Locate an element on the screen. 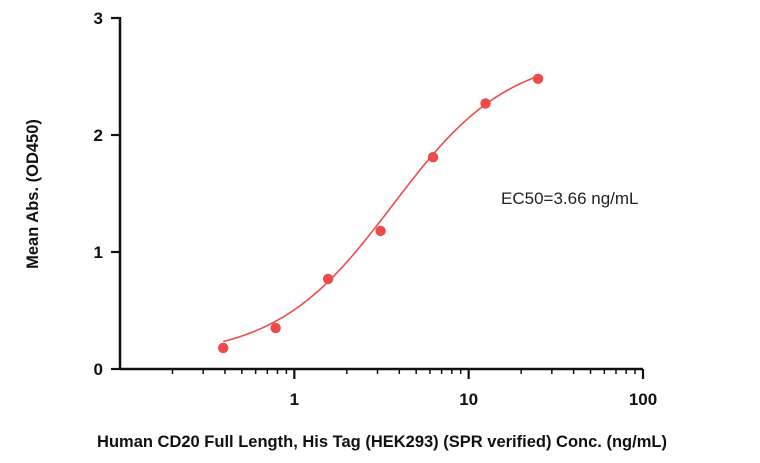  y-tick-label: 0 is located at coordinates (98, 369).